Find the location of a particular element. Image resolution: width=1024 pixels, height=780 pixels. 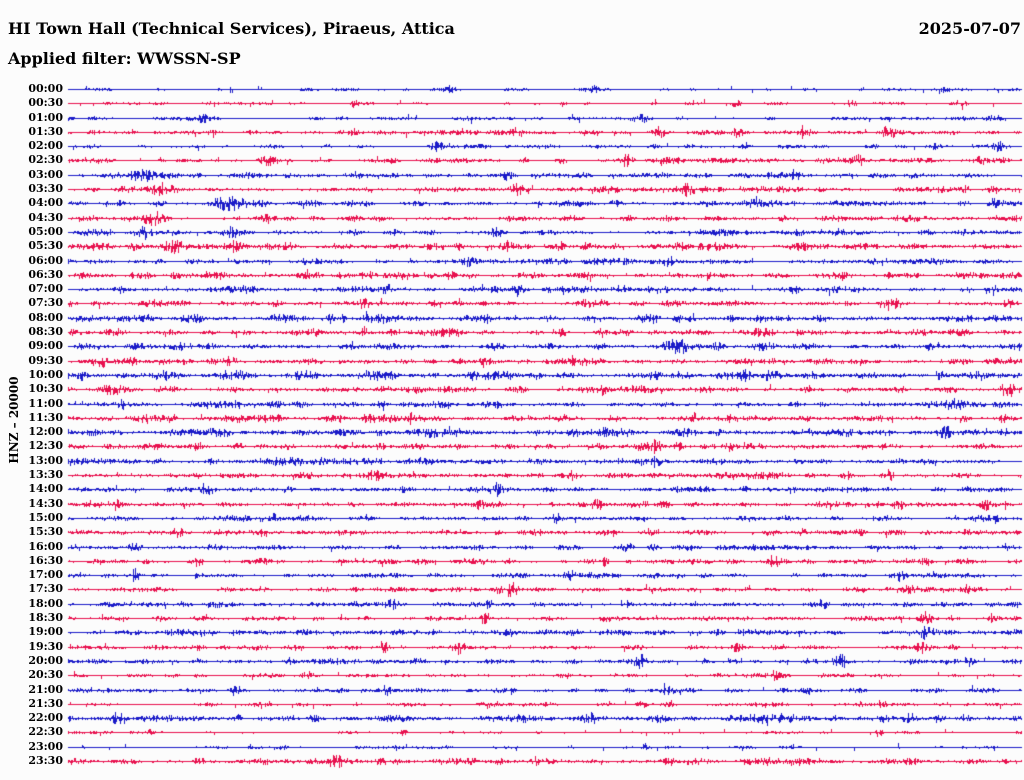

time-label: 09:30 is located at coordinates (45, 360).